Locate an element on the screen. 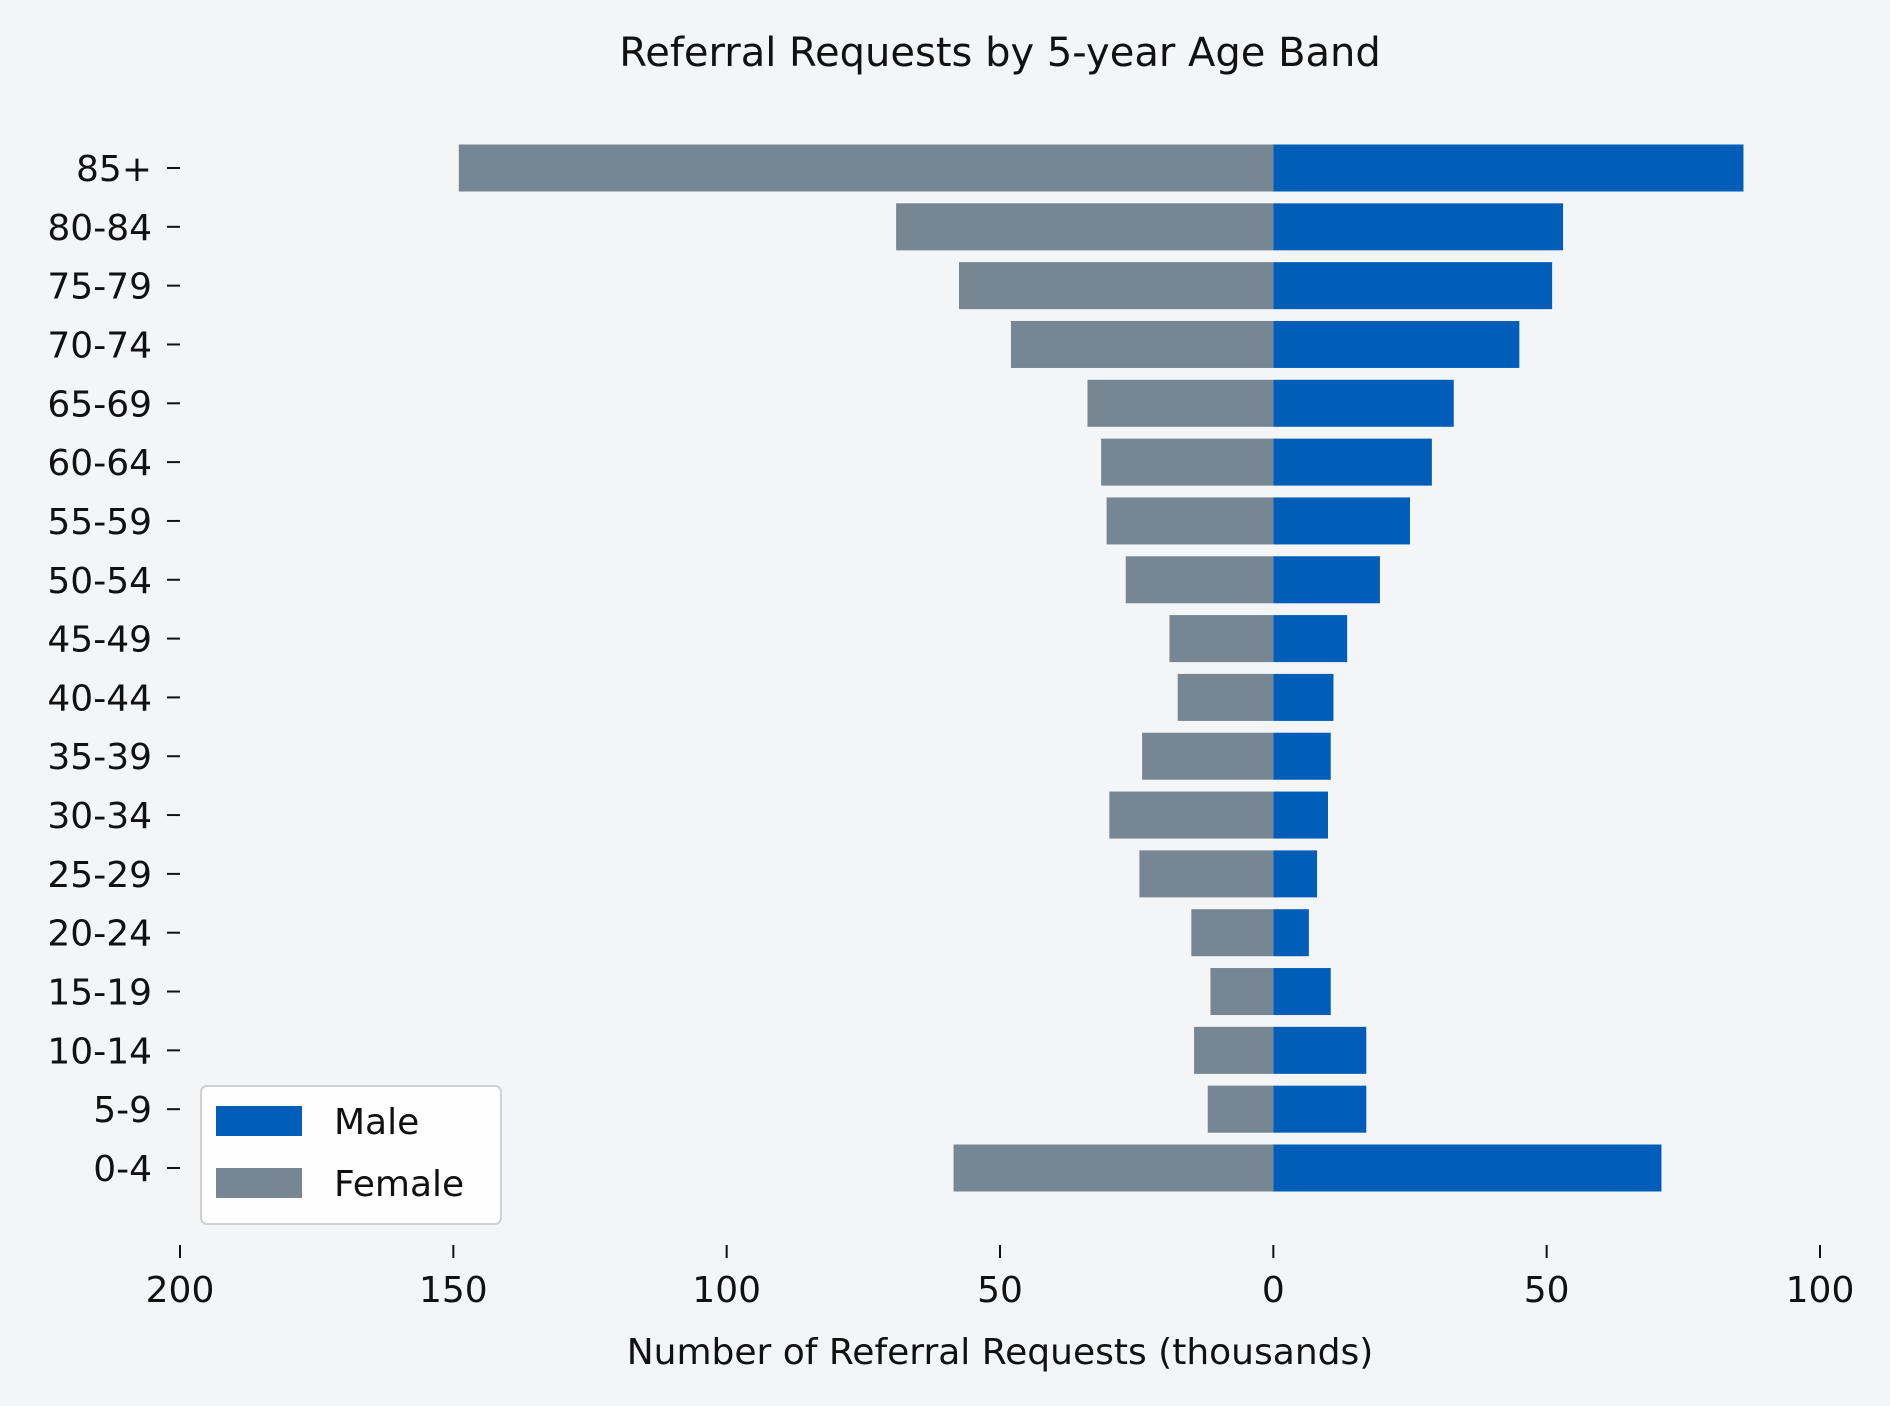 The height and width of the screenshot is (1406, 1890). legend-swatch-male is located at coordinates (259, 1121).